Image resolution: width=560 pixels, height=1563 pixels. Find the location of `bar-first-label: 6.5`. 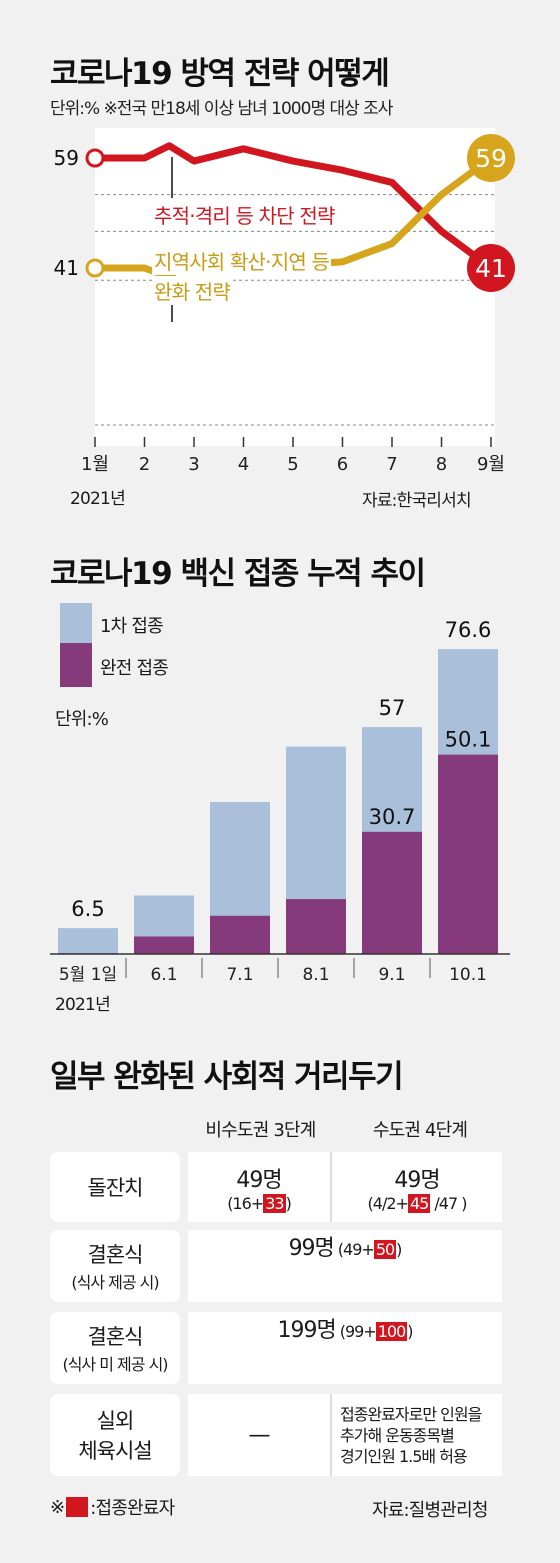

bar-first-label: 6.5 is located at coordinates (87, 909).